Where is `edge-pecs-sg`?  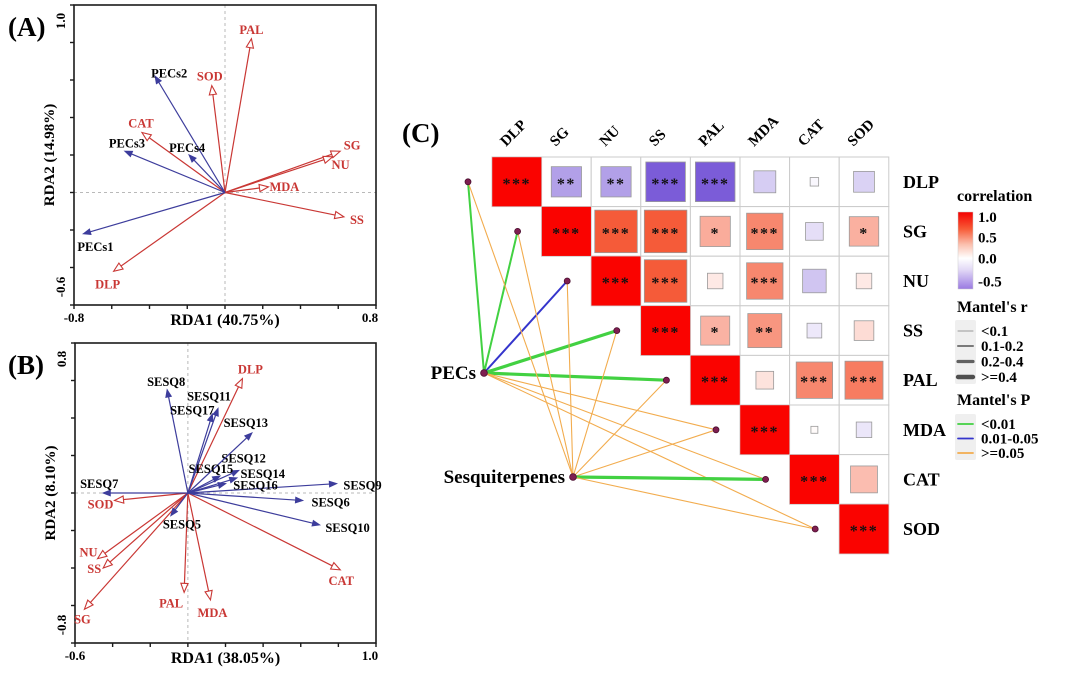
edge-pecs-sg is located at coordinates (501, 302).